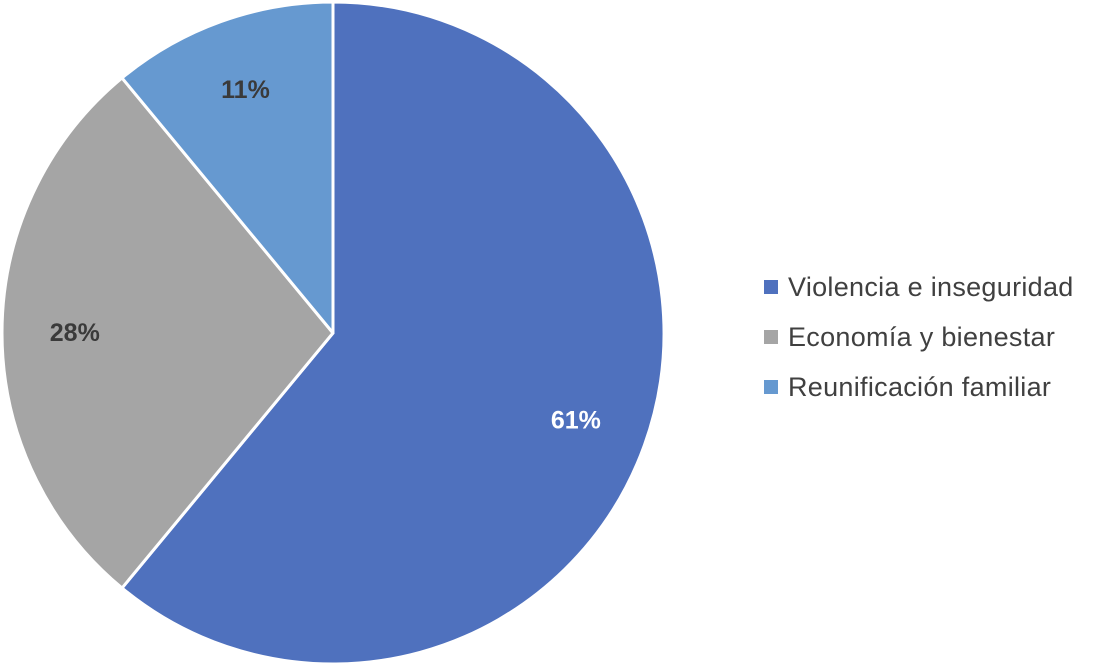  Describe the element at coordinates (576, 421) in the screenshot. I see `slice-data-label: 61%` at that location.